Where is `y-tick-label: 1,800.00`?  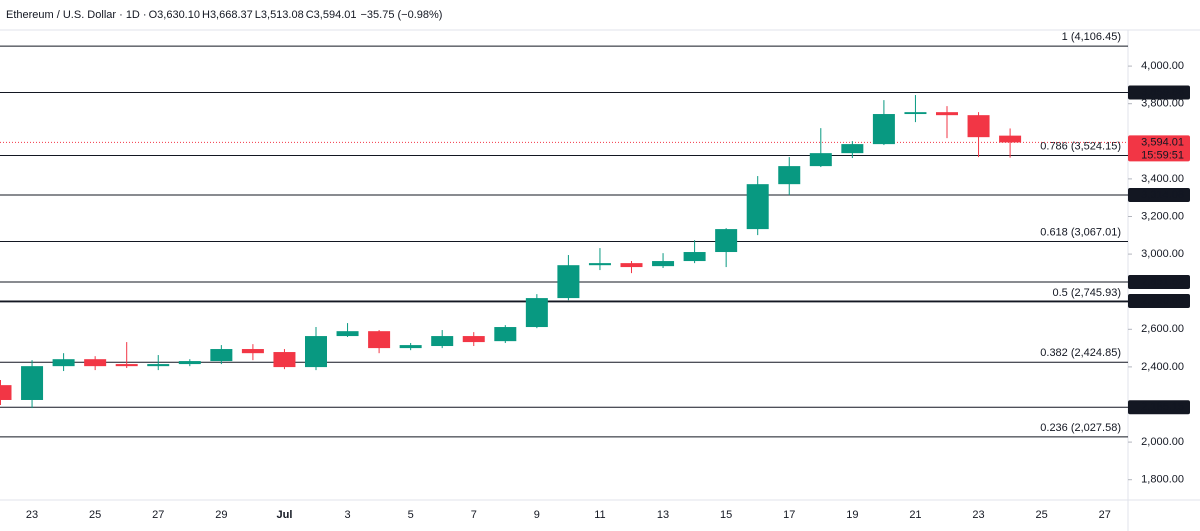 y-tick-label: 1,800.00 is located at coordinates (1162, 480).